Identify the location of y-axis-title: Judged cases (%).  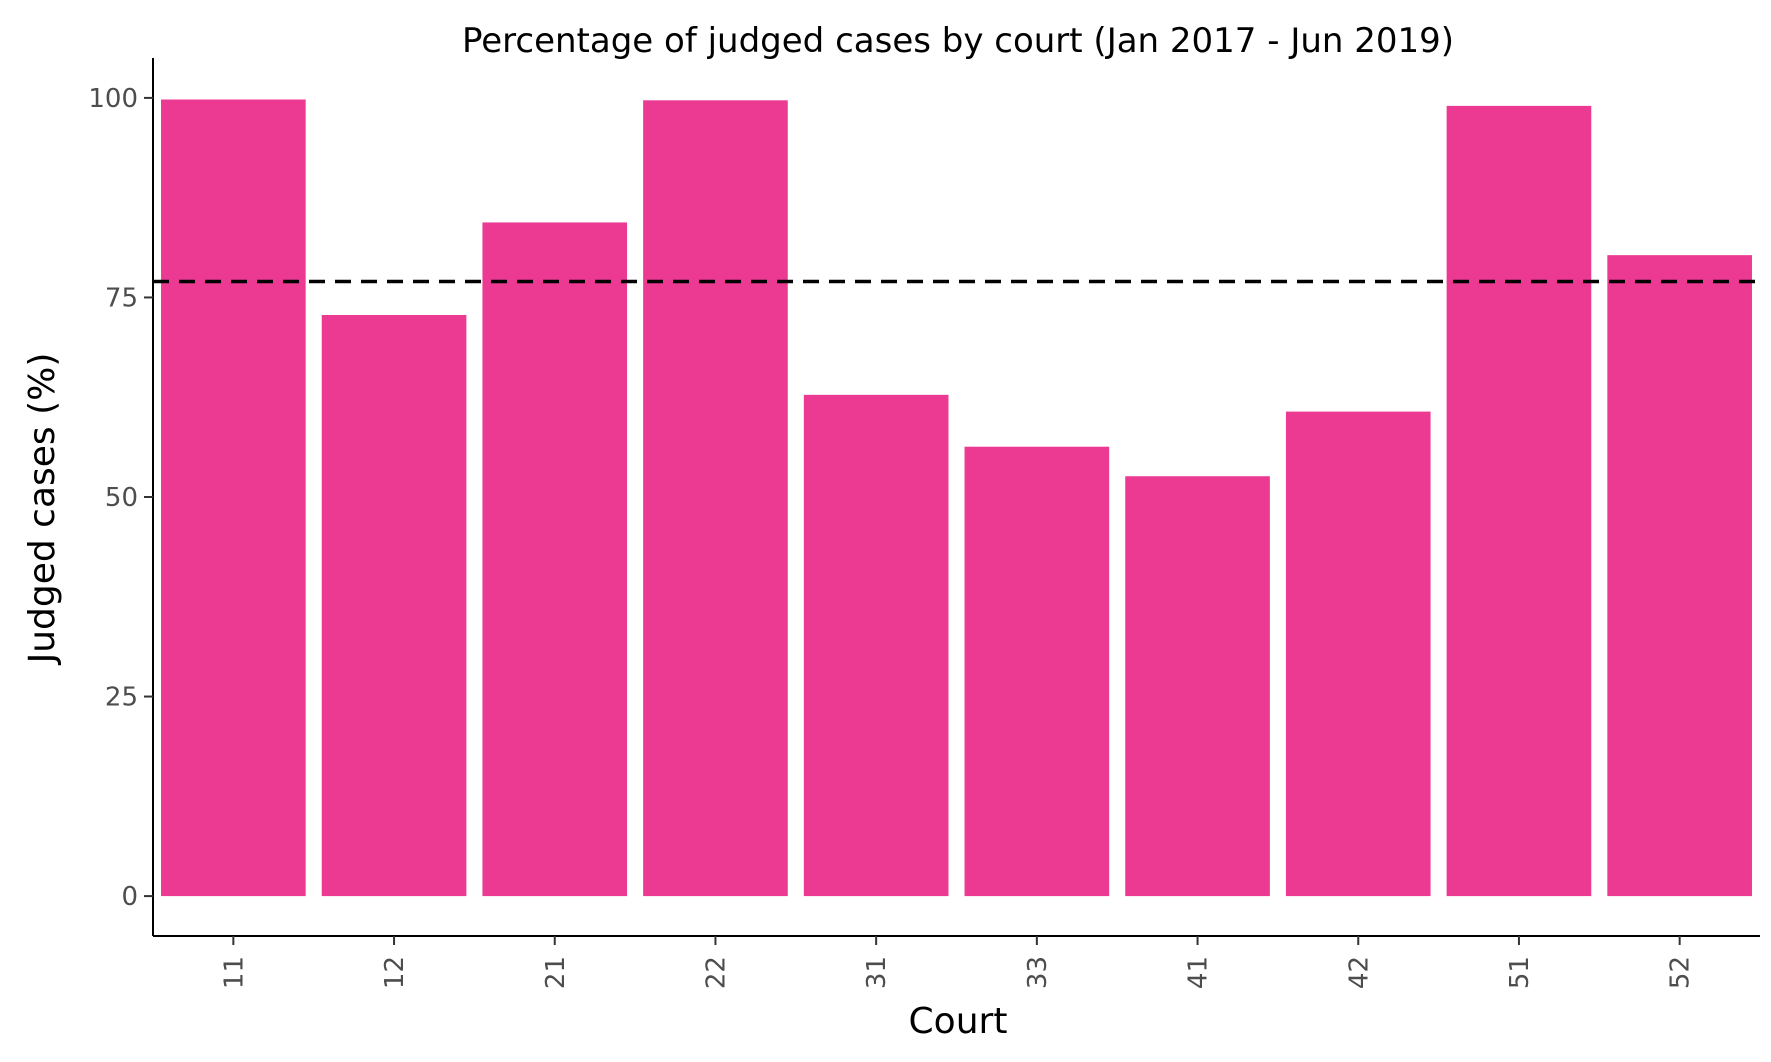
(42, 509).